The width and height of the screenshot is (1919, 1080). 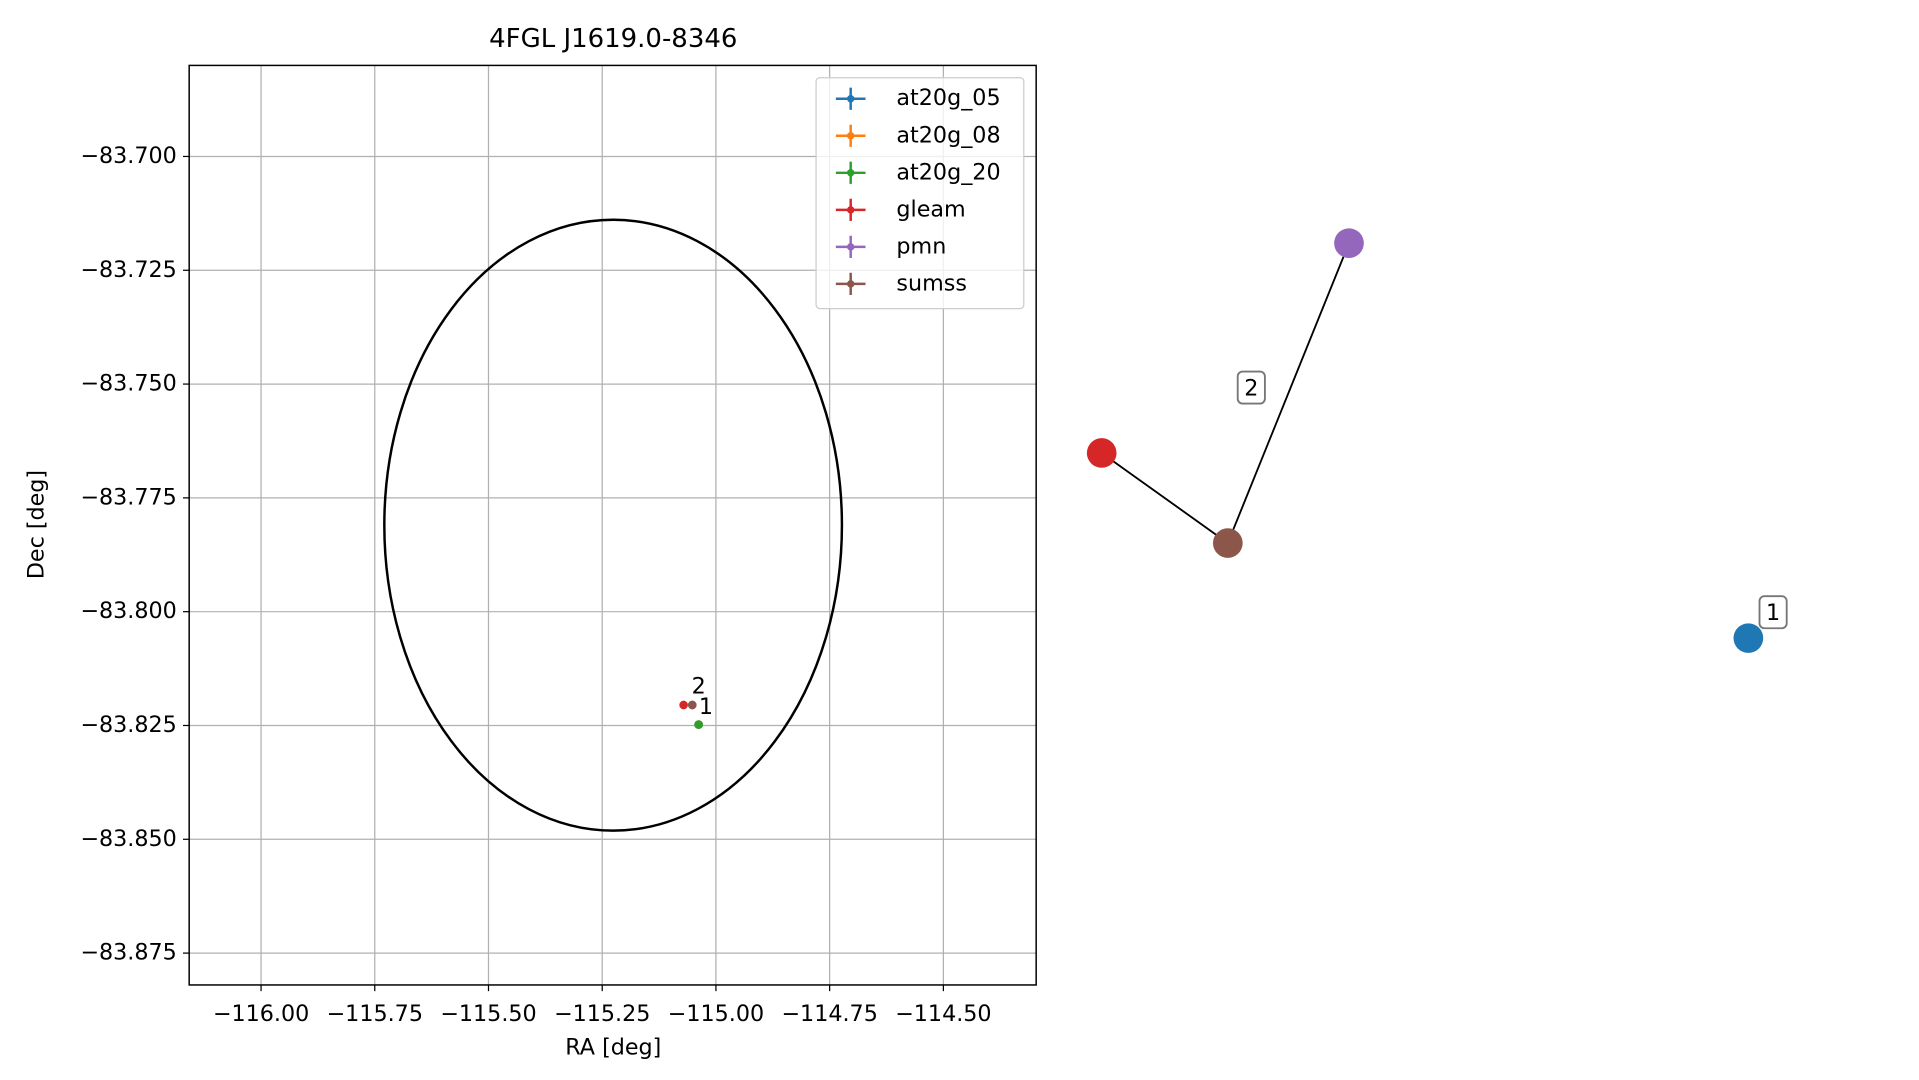 I want to click on y-tick-label: −83.825, so click(x=128, y=725).